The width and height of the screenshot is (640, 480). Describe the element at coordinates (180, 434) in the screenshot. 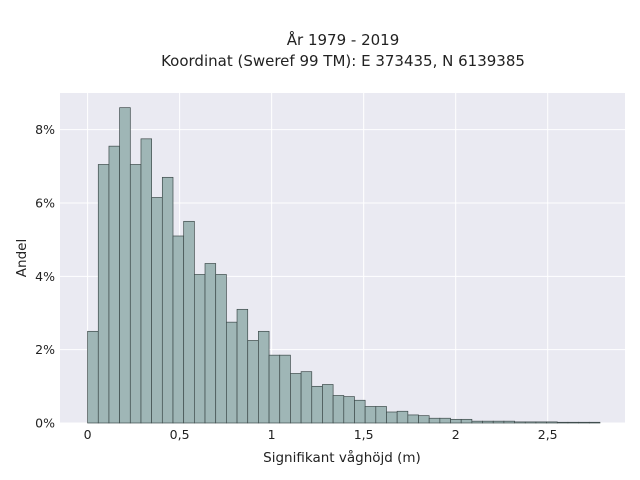

I see `x-tick-label: 0,5` at that location.